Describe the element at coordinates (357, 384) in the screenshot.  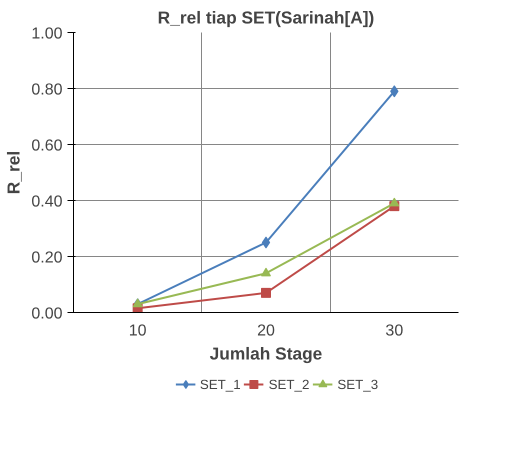
I see `legend-label: SET_3` at that location.